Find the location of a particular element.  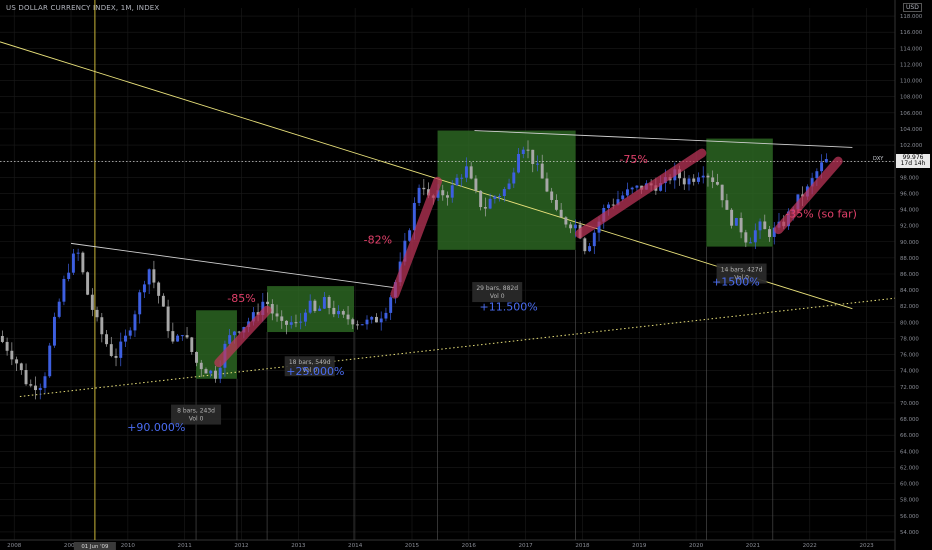

y-tick-label: 70.000 is located at coordinates (909, 404).